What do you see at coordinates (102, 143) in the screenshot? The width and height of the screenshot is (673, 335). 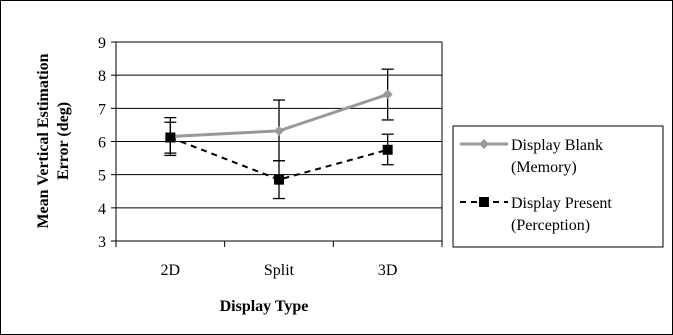 I see `y-tick-label: 6` at bounding box center [102, 143].